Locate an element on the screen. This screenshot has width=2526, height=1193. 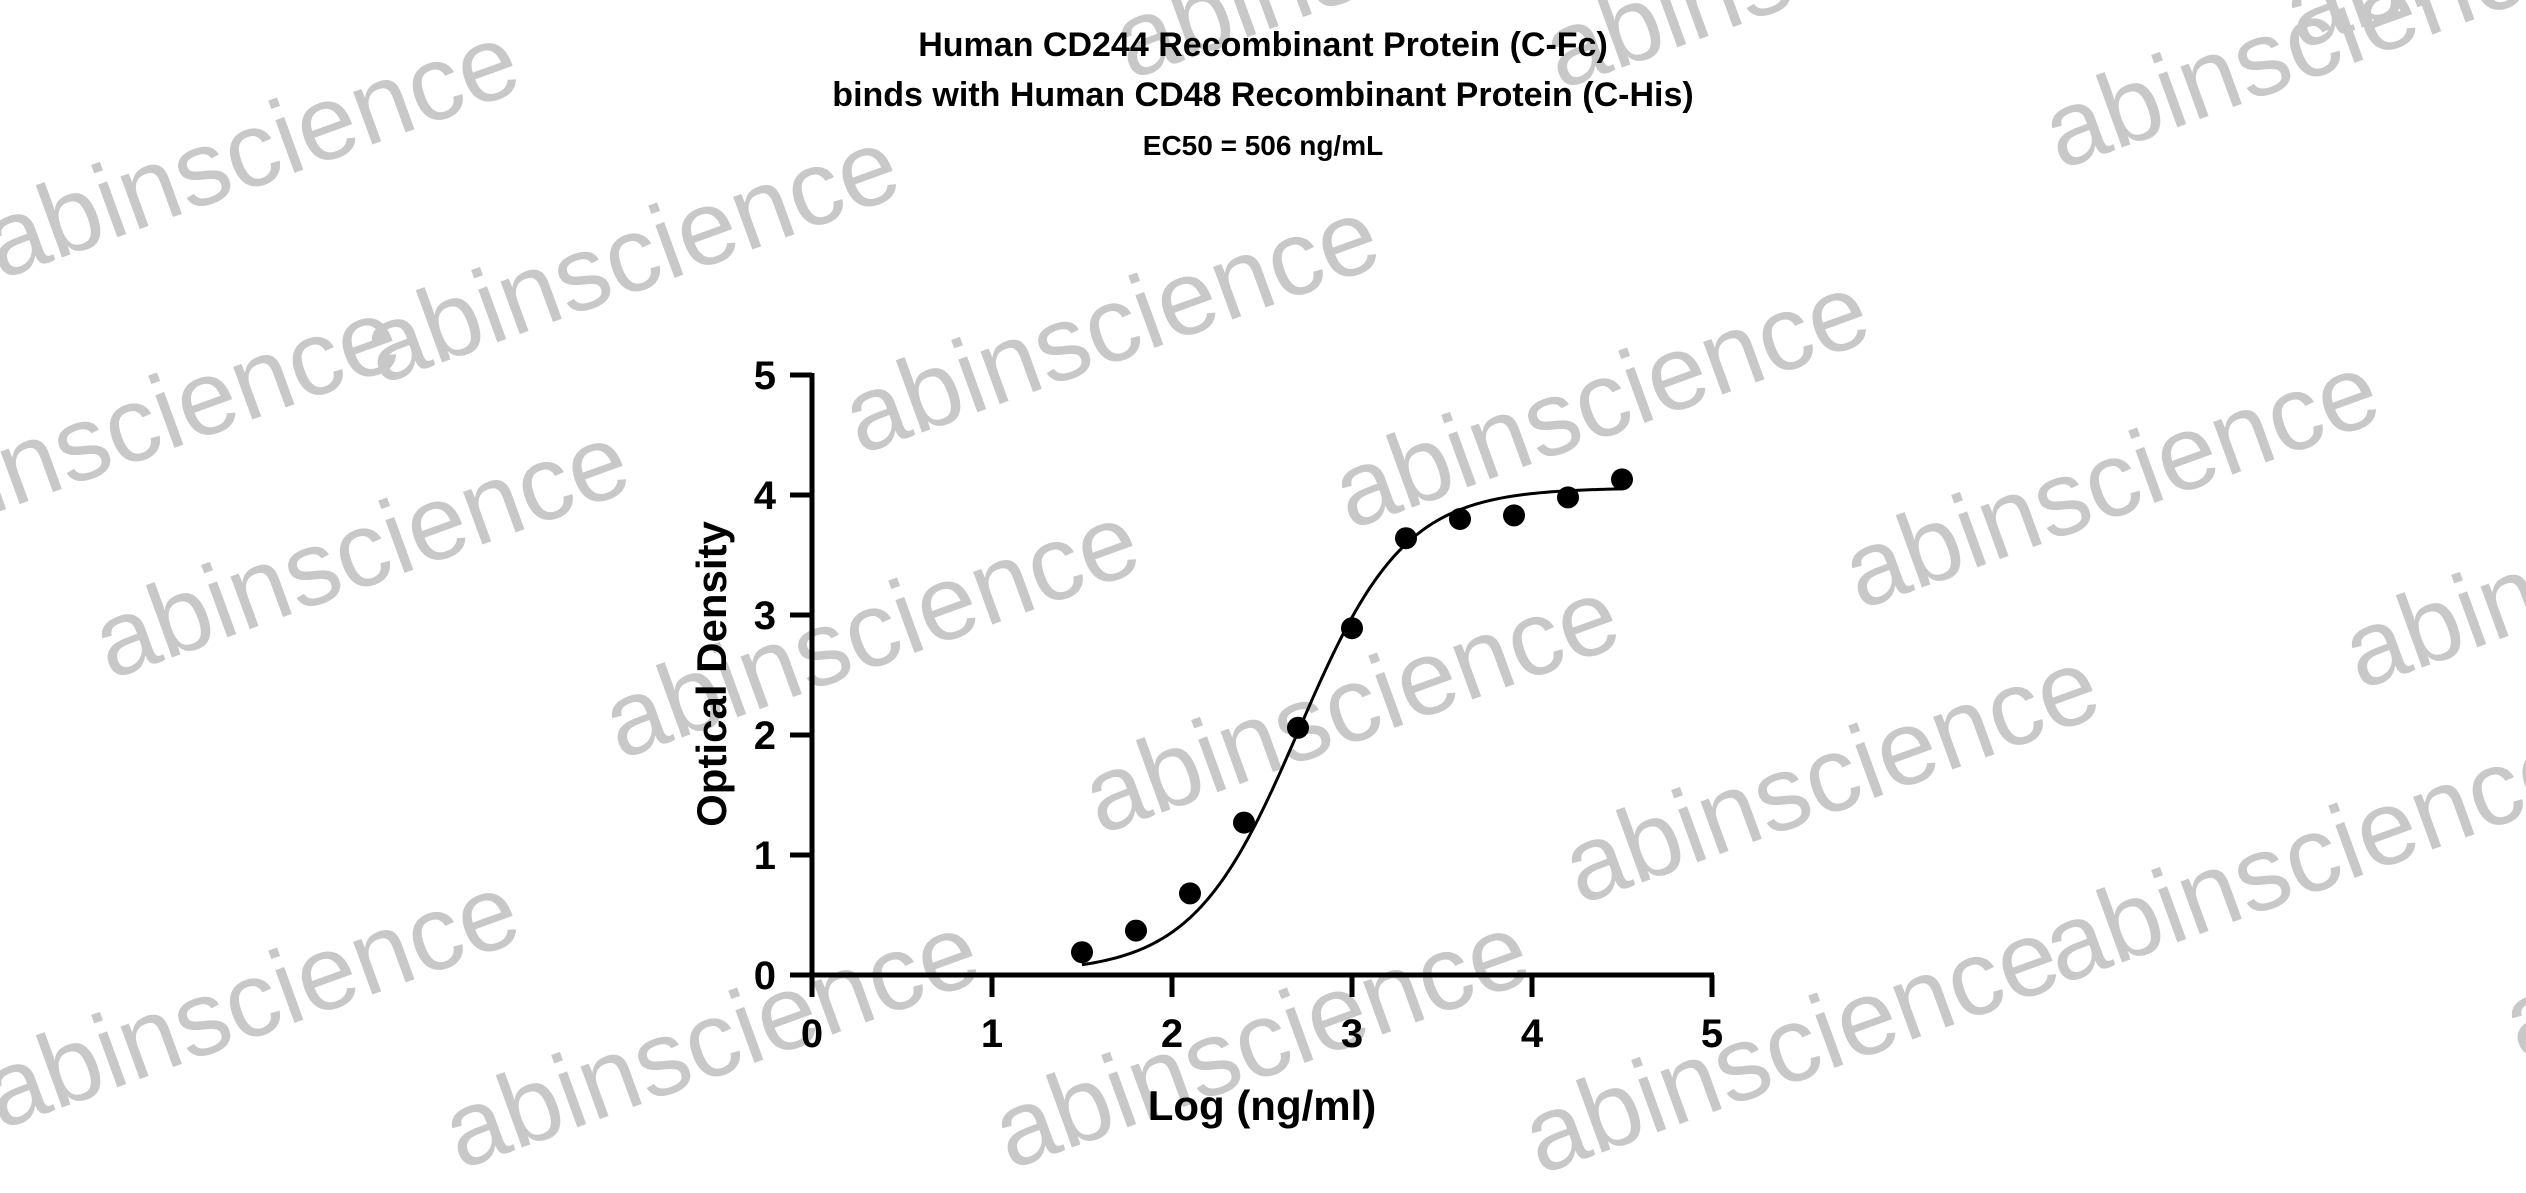
x-axis-label: Log (ng/ml) is located at coordinates (1262, 1105).